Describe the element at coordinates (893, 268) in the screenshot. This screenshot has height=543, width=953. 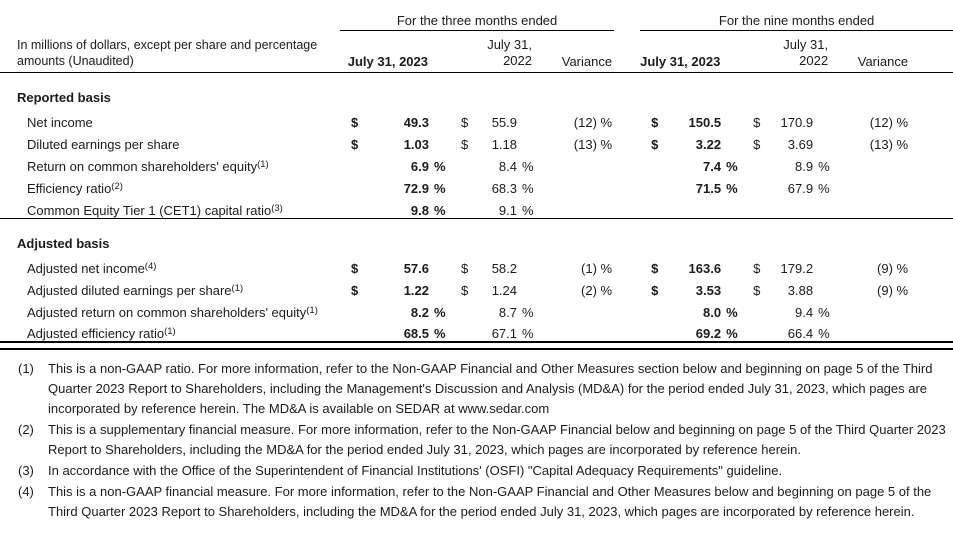
I see `nine-months-variance-cell: (9) %` at that location.